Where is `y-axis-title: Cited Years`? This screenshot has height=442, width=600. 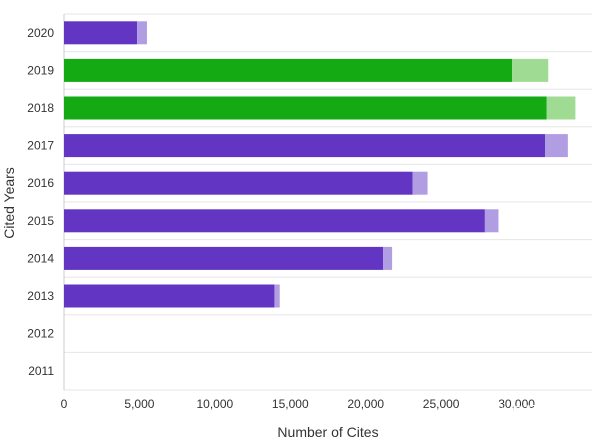
y-axis-title: Cited Years is located at coordinates (9, 203).